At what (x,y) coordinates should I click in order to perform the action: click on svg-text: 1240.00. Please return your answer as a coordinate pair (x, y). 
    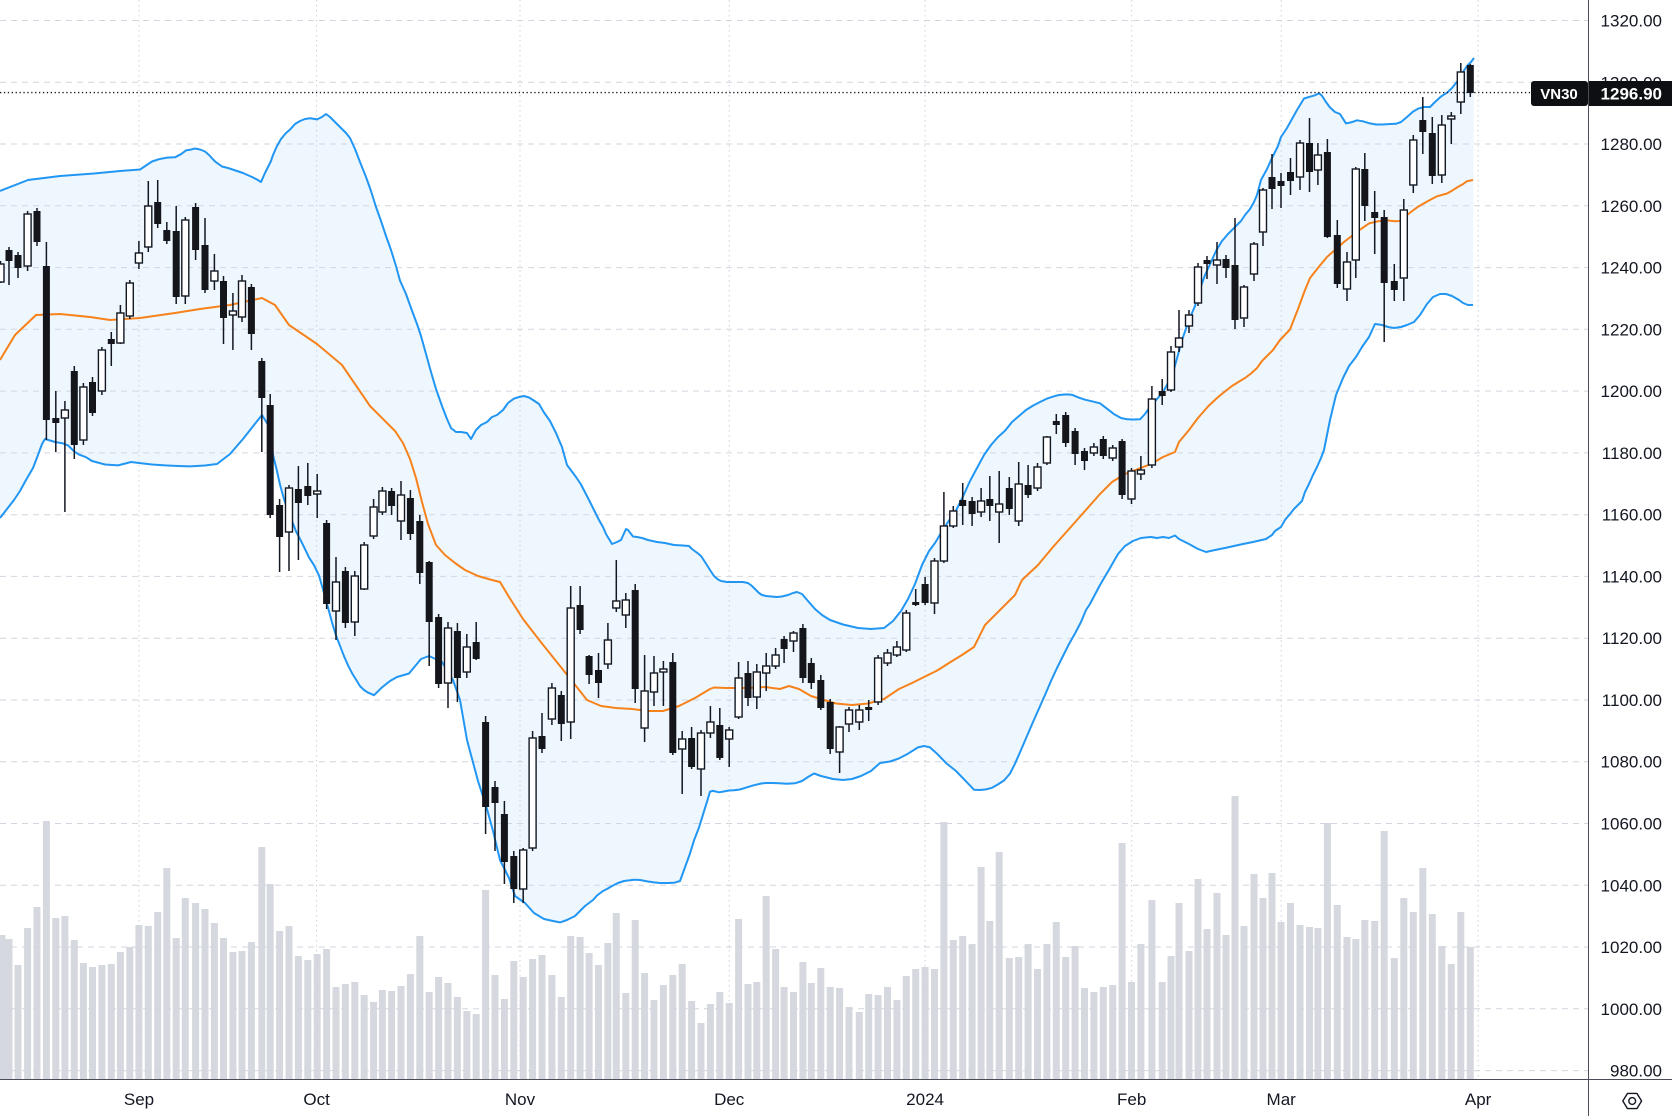
    Looking at the image, I should click on (1631, 268).